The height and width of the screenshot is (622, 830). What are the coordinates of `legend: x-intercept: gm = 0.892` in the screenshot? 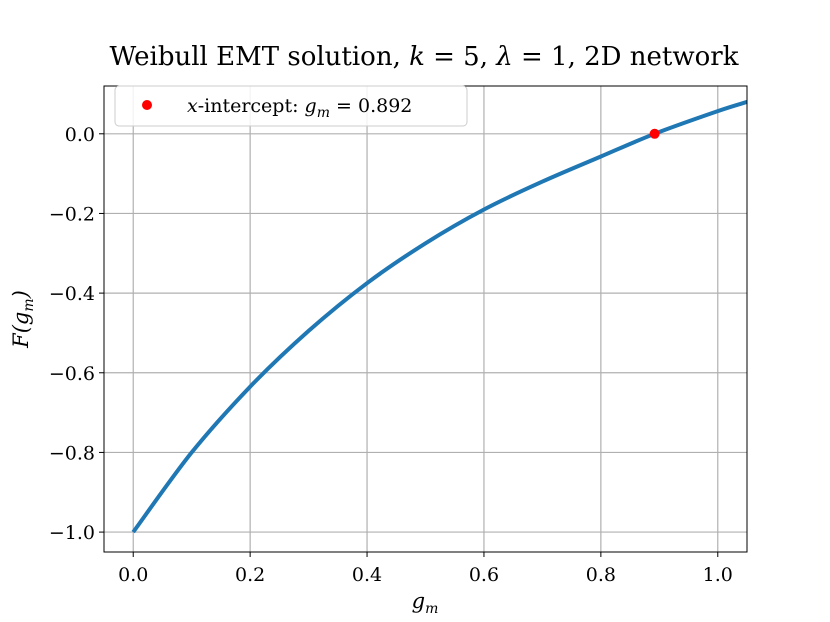 It's located at (291, 106).